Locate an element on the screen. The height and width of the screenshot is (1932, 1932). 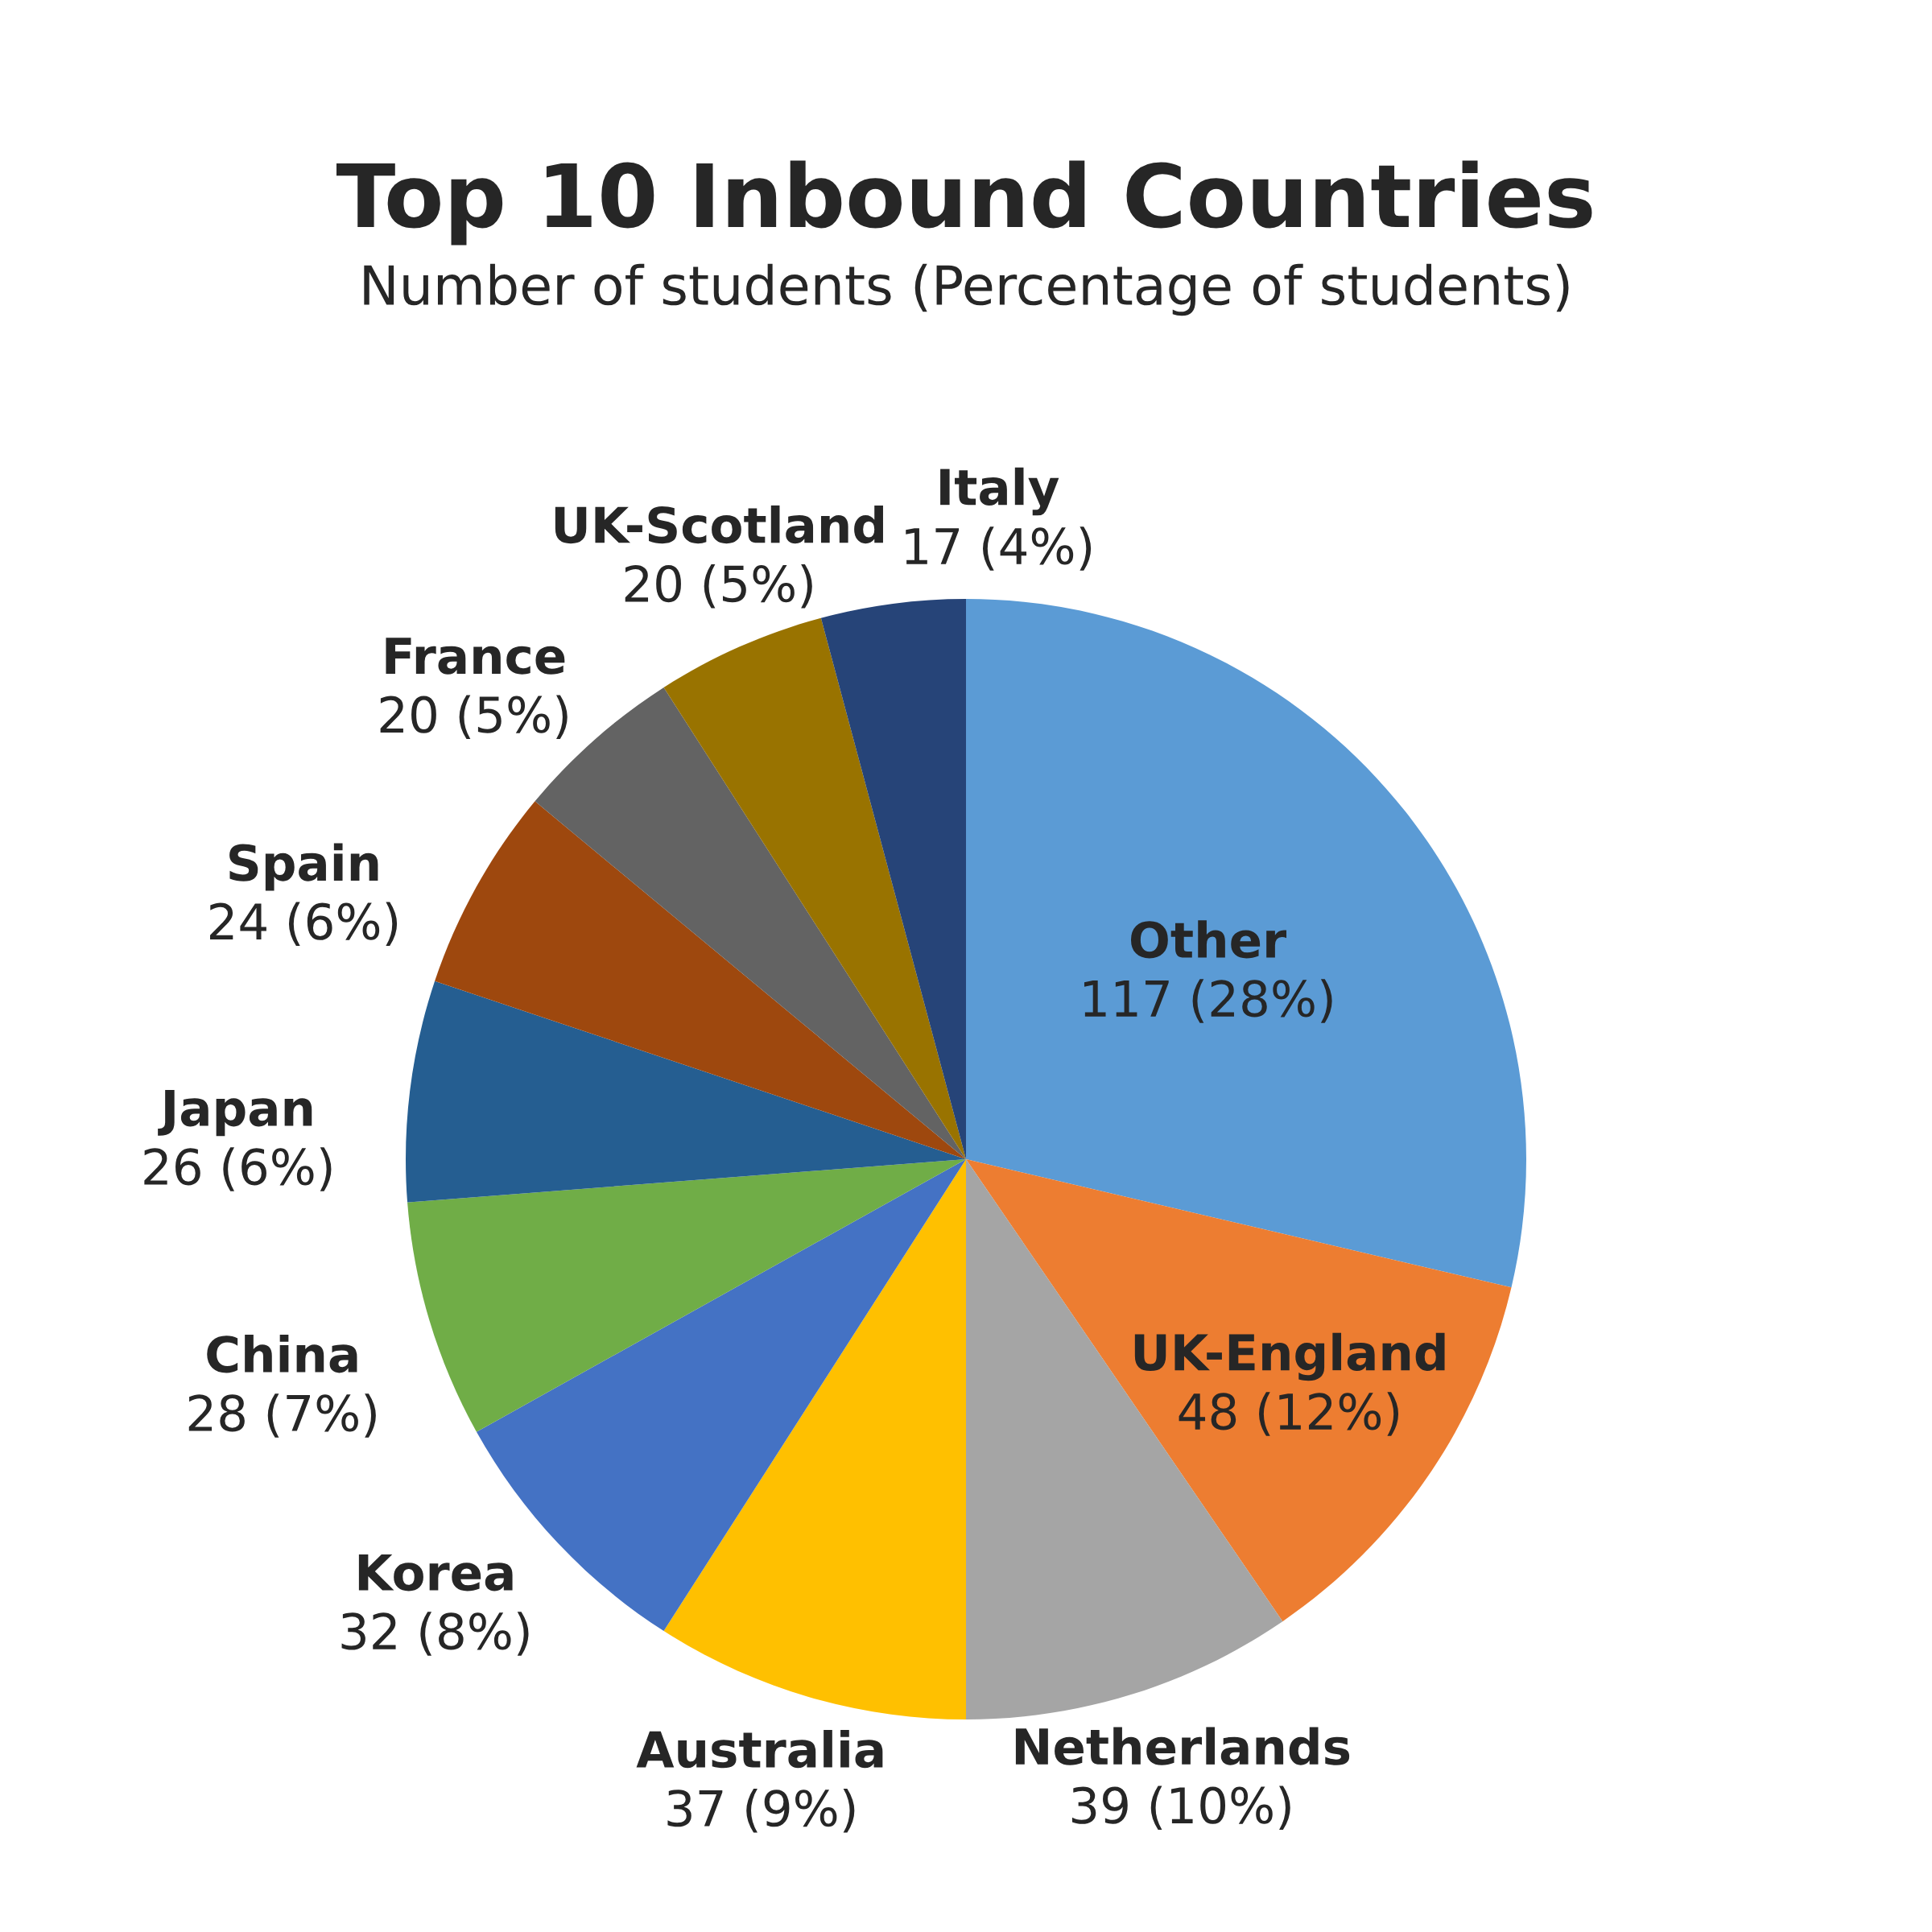
chart-title: Top 10 Inbound Countries is located at coordinates (964, 203).